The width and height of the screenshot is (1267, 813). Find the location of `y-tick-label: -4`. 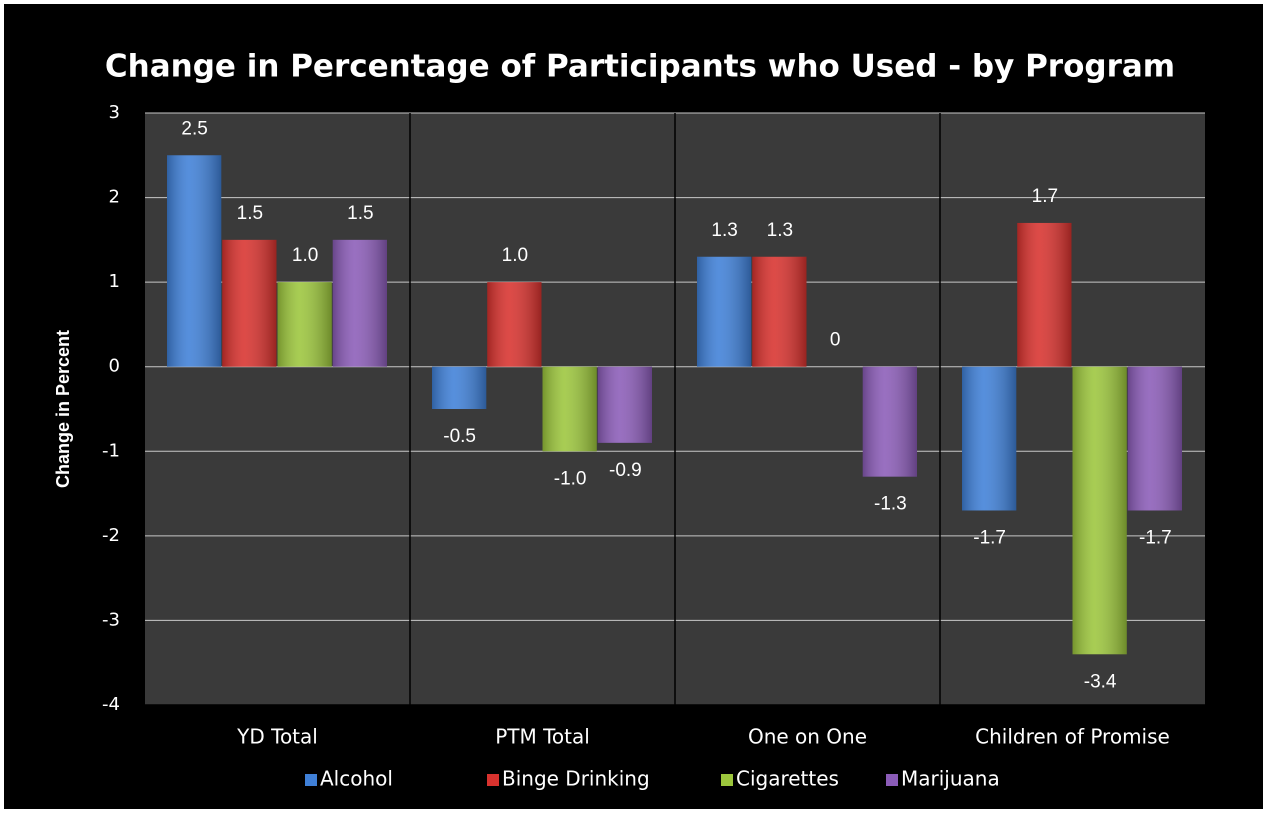

y-tick-label: -4 is located at coordinates (111, 704).